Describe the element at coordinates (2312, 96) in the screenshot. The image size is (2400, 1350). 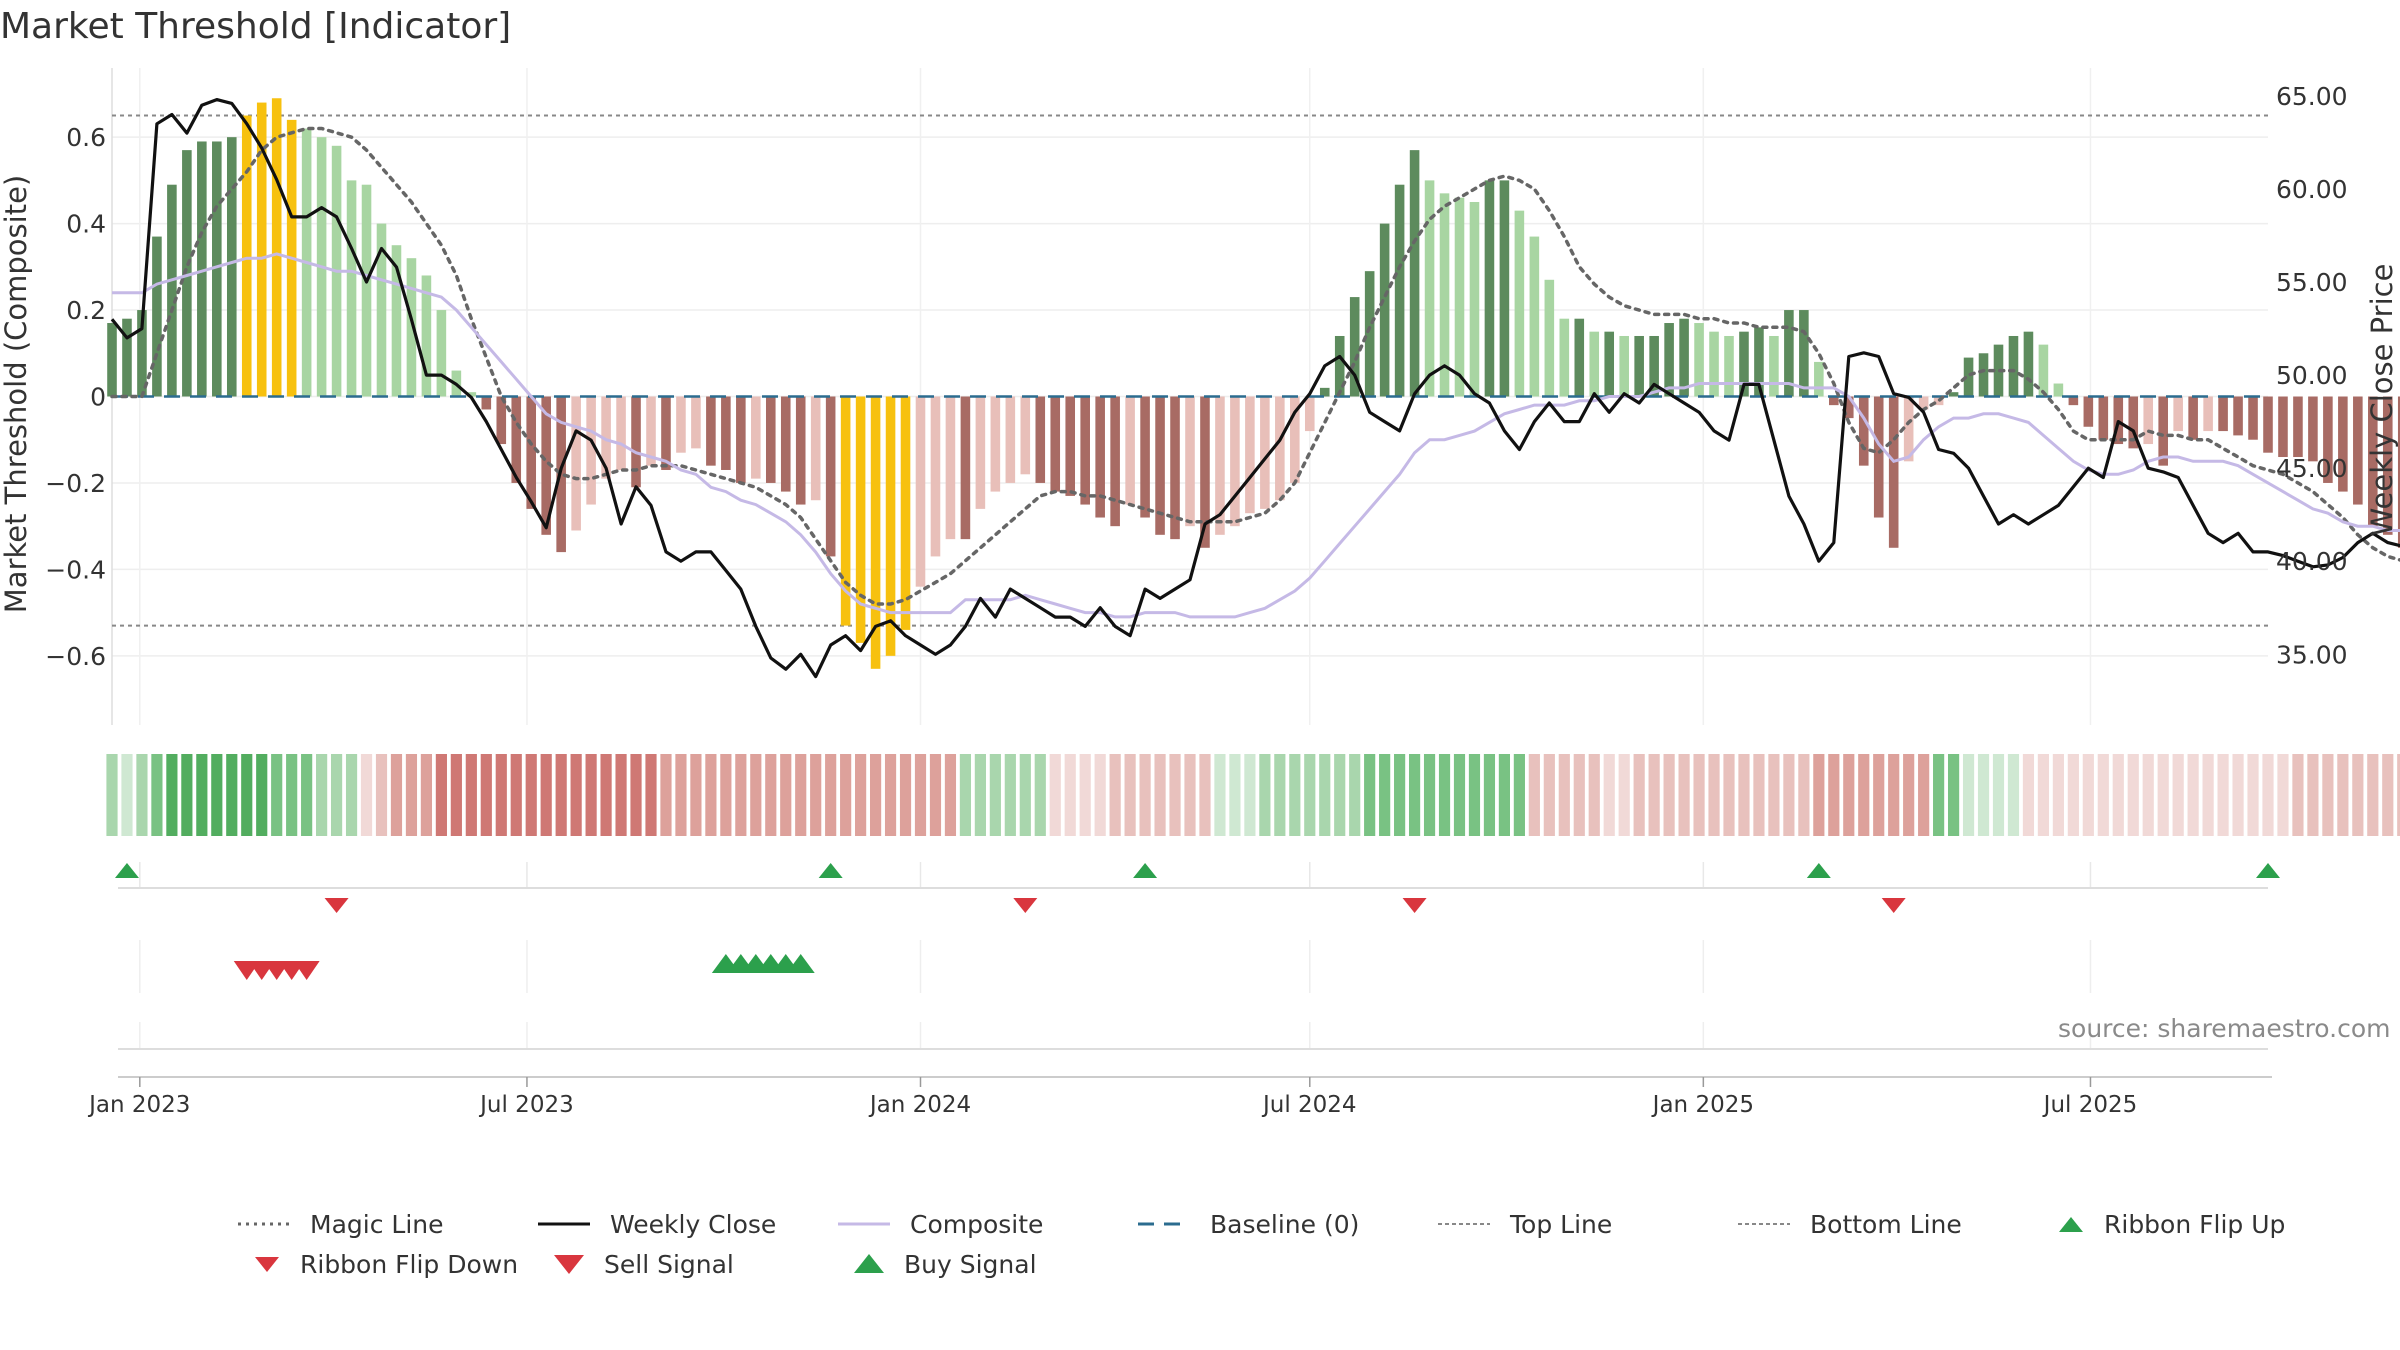
I see `y2-tick-label: 65.00` at that location.